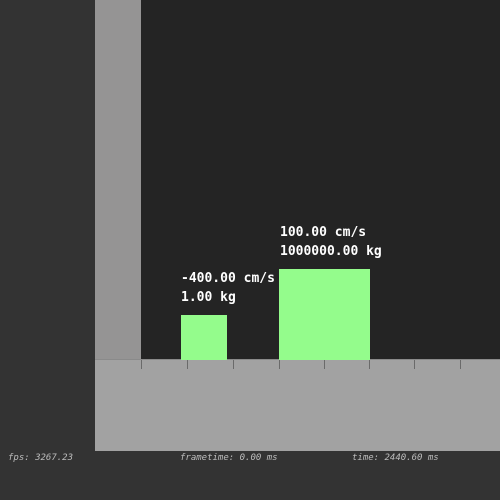  I want to click on large-block, so click(324, 314).